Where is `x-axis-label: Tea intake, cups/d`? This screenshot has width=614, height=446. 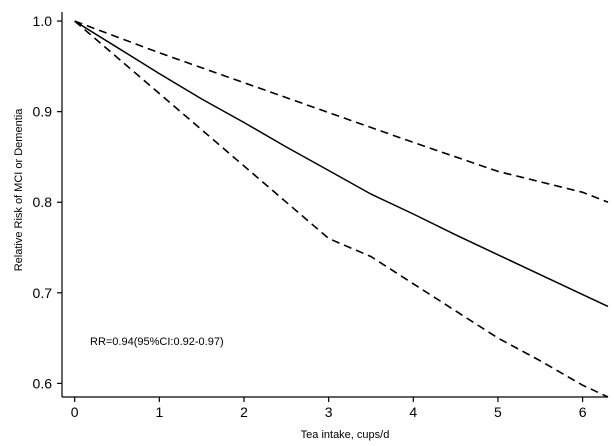
x-axis-label: Tea intake, cups/d is located at coordinates (345, 435).